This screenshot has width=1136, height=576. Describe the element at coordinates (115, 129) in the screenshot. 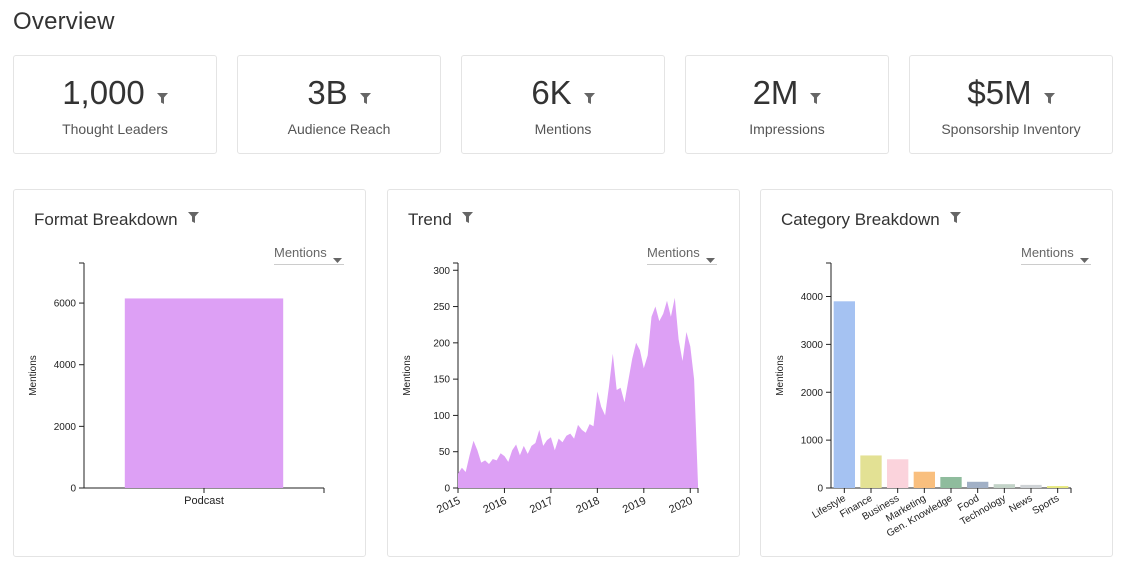

I see `stat-label: Thought Leaders` at that location.